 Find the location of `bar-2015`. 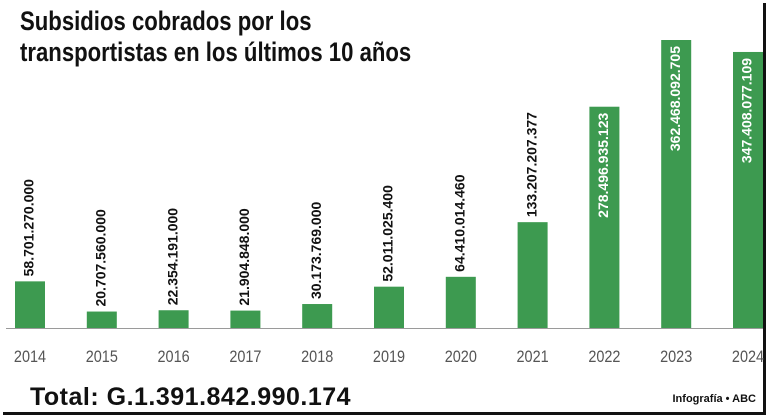

bar-2015 is located at coordinates (101, 319).